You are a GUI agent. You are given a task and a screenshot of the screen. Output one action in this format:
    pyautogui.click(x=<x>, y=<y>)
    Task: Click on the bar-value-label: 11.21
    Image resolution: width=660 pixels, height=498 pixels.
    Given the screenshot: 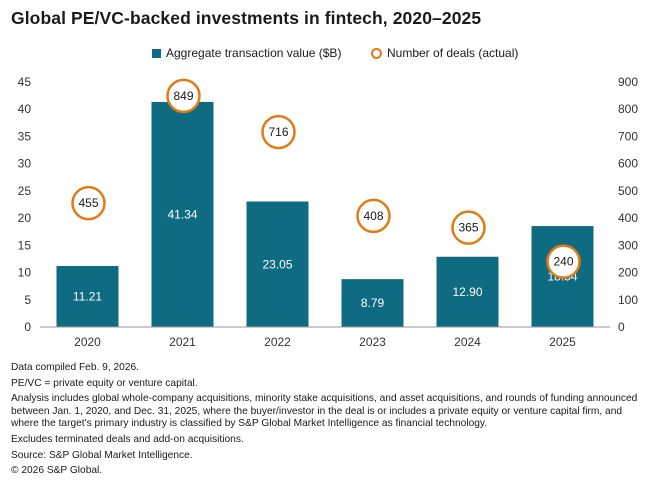 What is the action you would take?
    pyautogui.click(x=87, y=296)
    